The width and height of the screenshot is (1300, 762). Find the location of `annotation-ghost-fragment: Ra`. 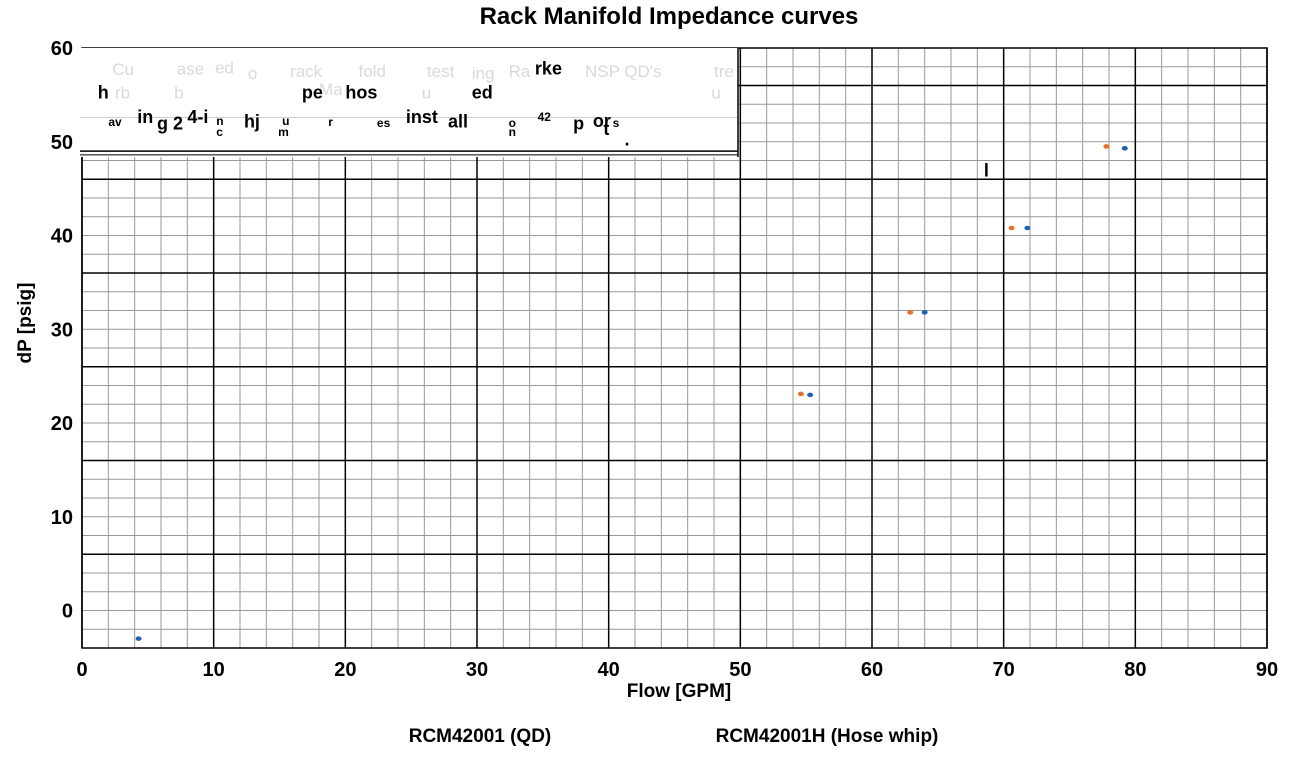

annotation-ghost-fragment: Ra is located at coordinates (520, 71).